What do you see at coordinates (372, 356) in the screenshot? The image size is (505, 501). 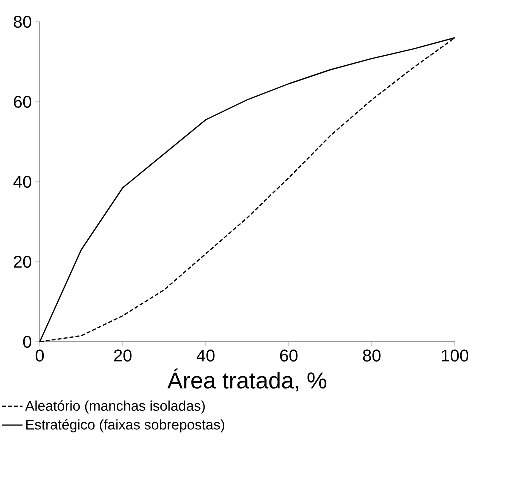 I see `x-tick-label: 80` at bounding box center [372, 356].